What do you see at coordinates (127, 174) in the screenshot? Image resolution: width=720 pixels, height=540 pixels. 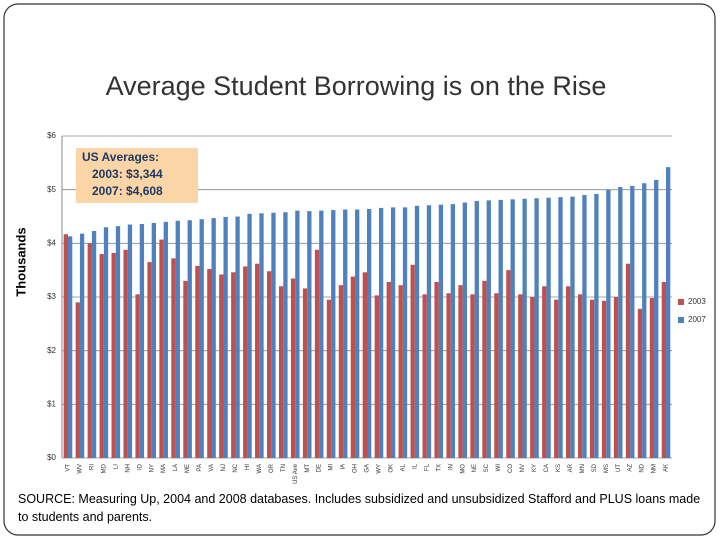 I see `annotation-text: 2003: $3,344` at bounding box center [127, 174].